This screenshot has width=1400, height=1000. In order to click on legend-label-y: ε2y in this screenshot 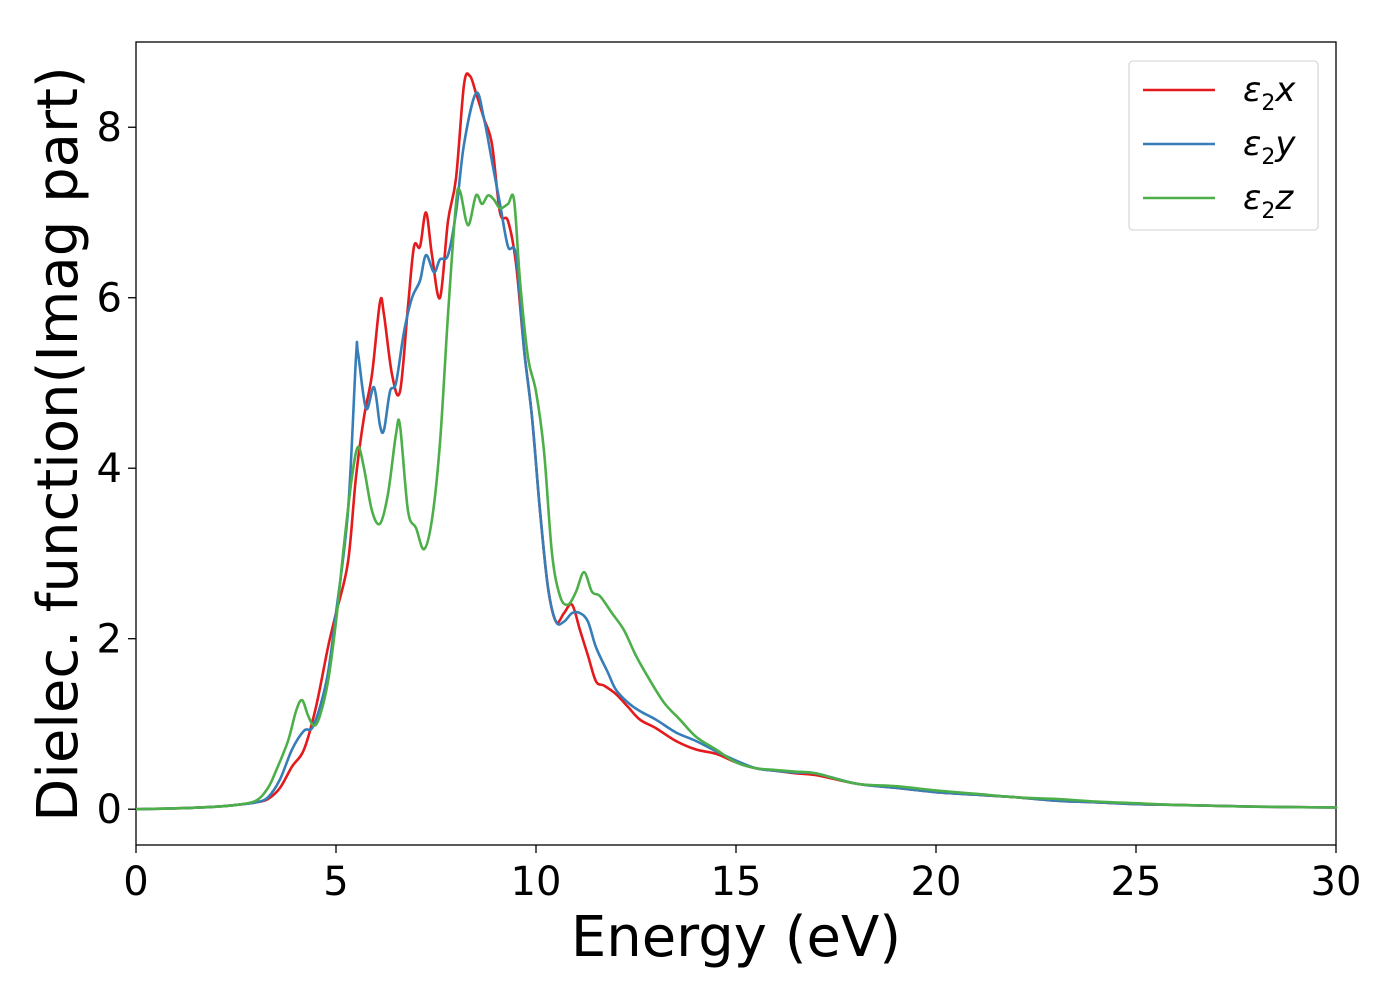, I will do `click(1269, 147)`.